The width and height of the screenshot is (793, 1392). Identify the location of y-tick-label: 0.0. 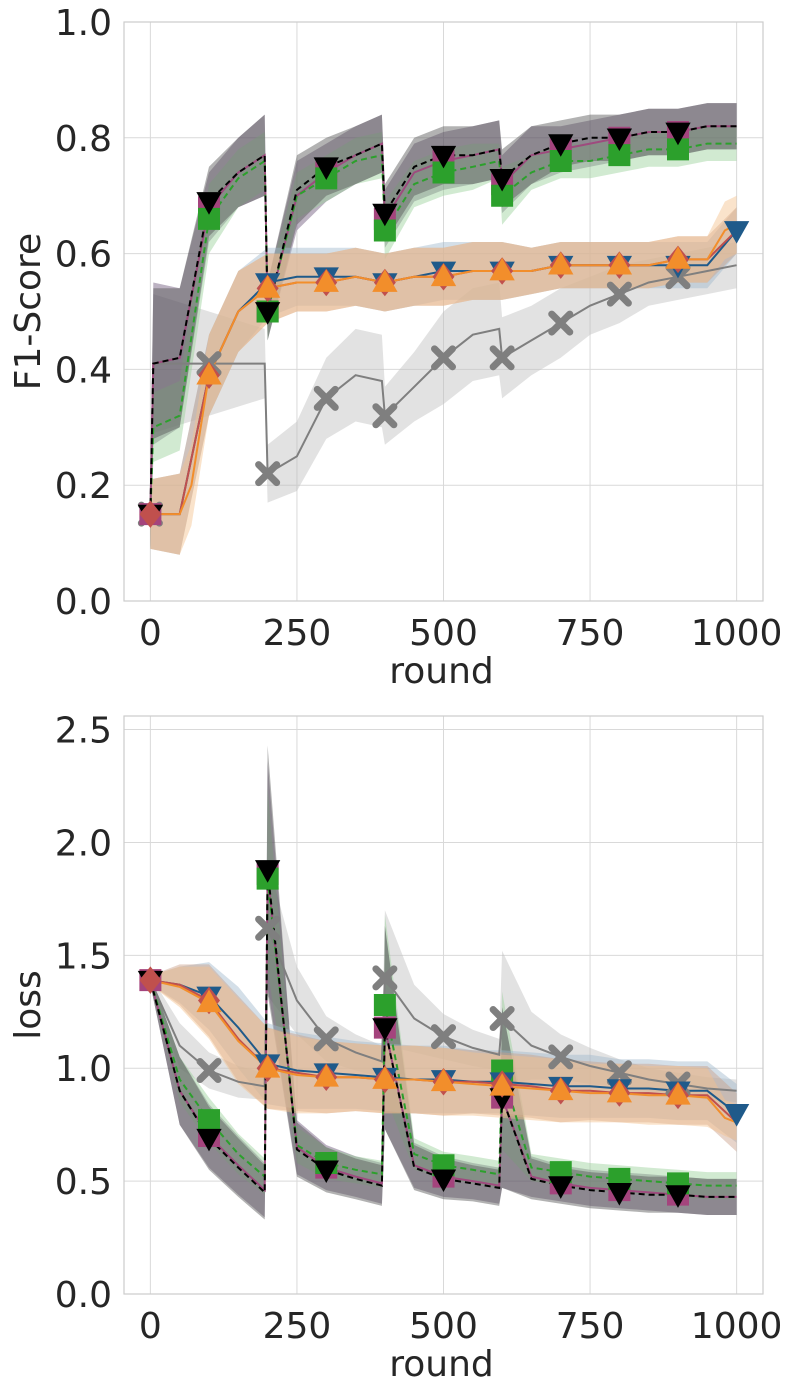
(83, 1295).